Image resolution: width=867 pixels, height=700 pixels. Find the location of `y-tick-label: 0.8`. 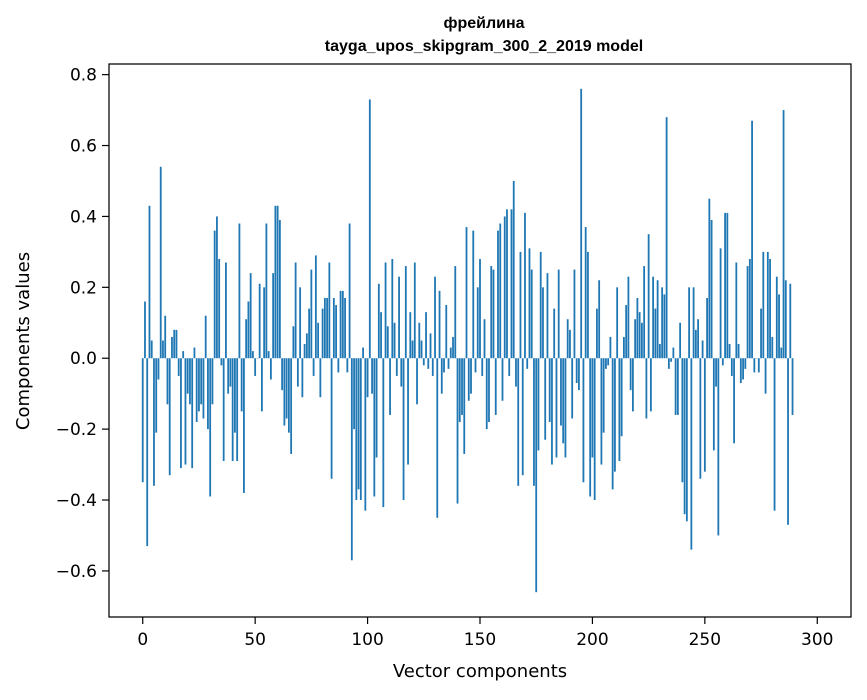

y-tick-label: 0.8 is located at coordinates (83, 76).